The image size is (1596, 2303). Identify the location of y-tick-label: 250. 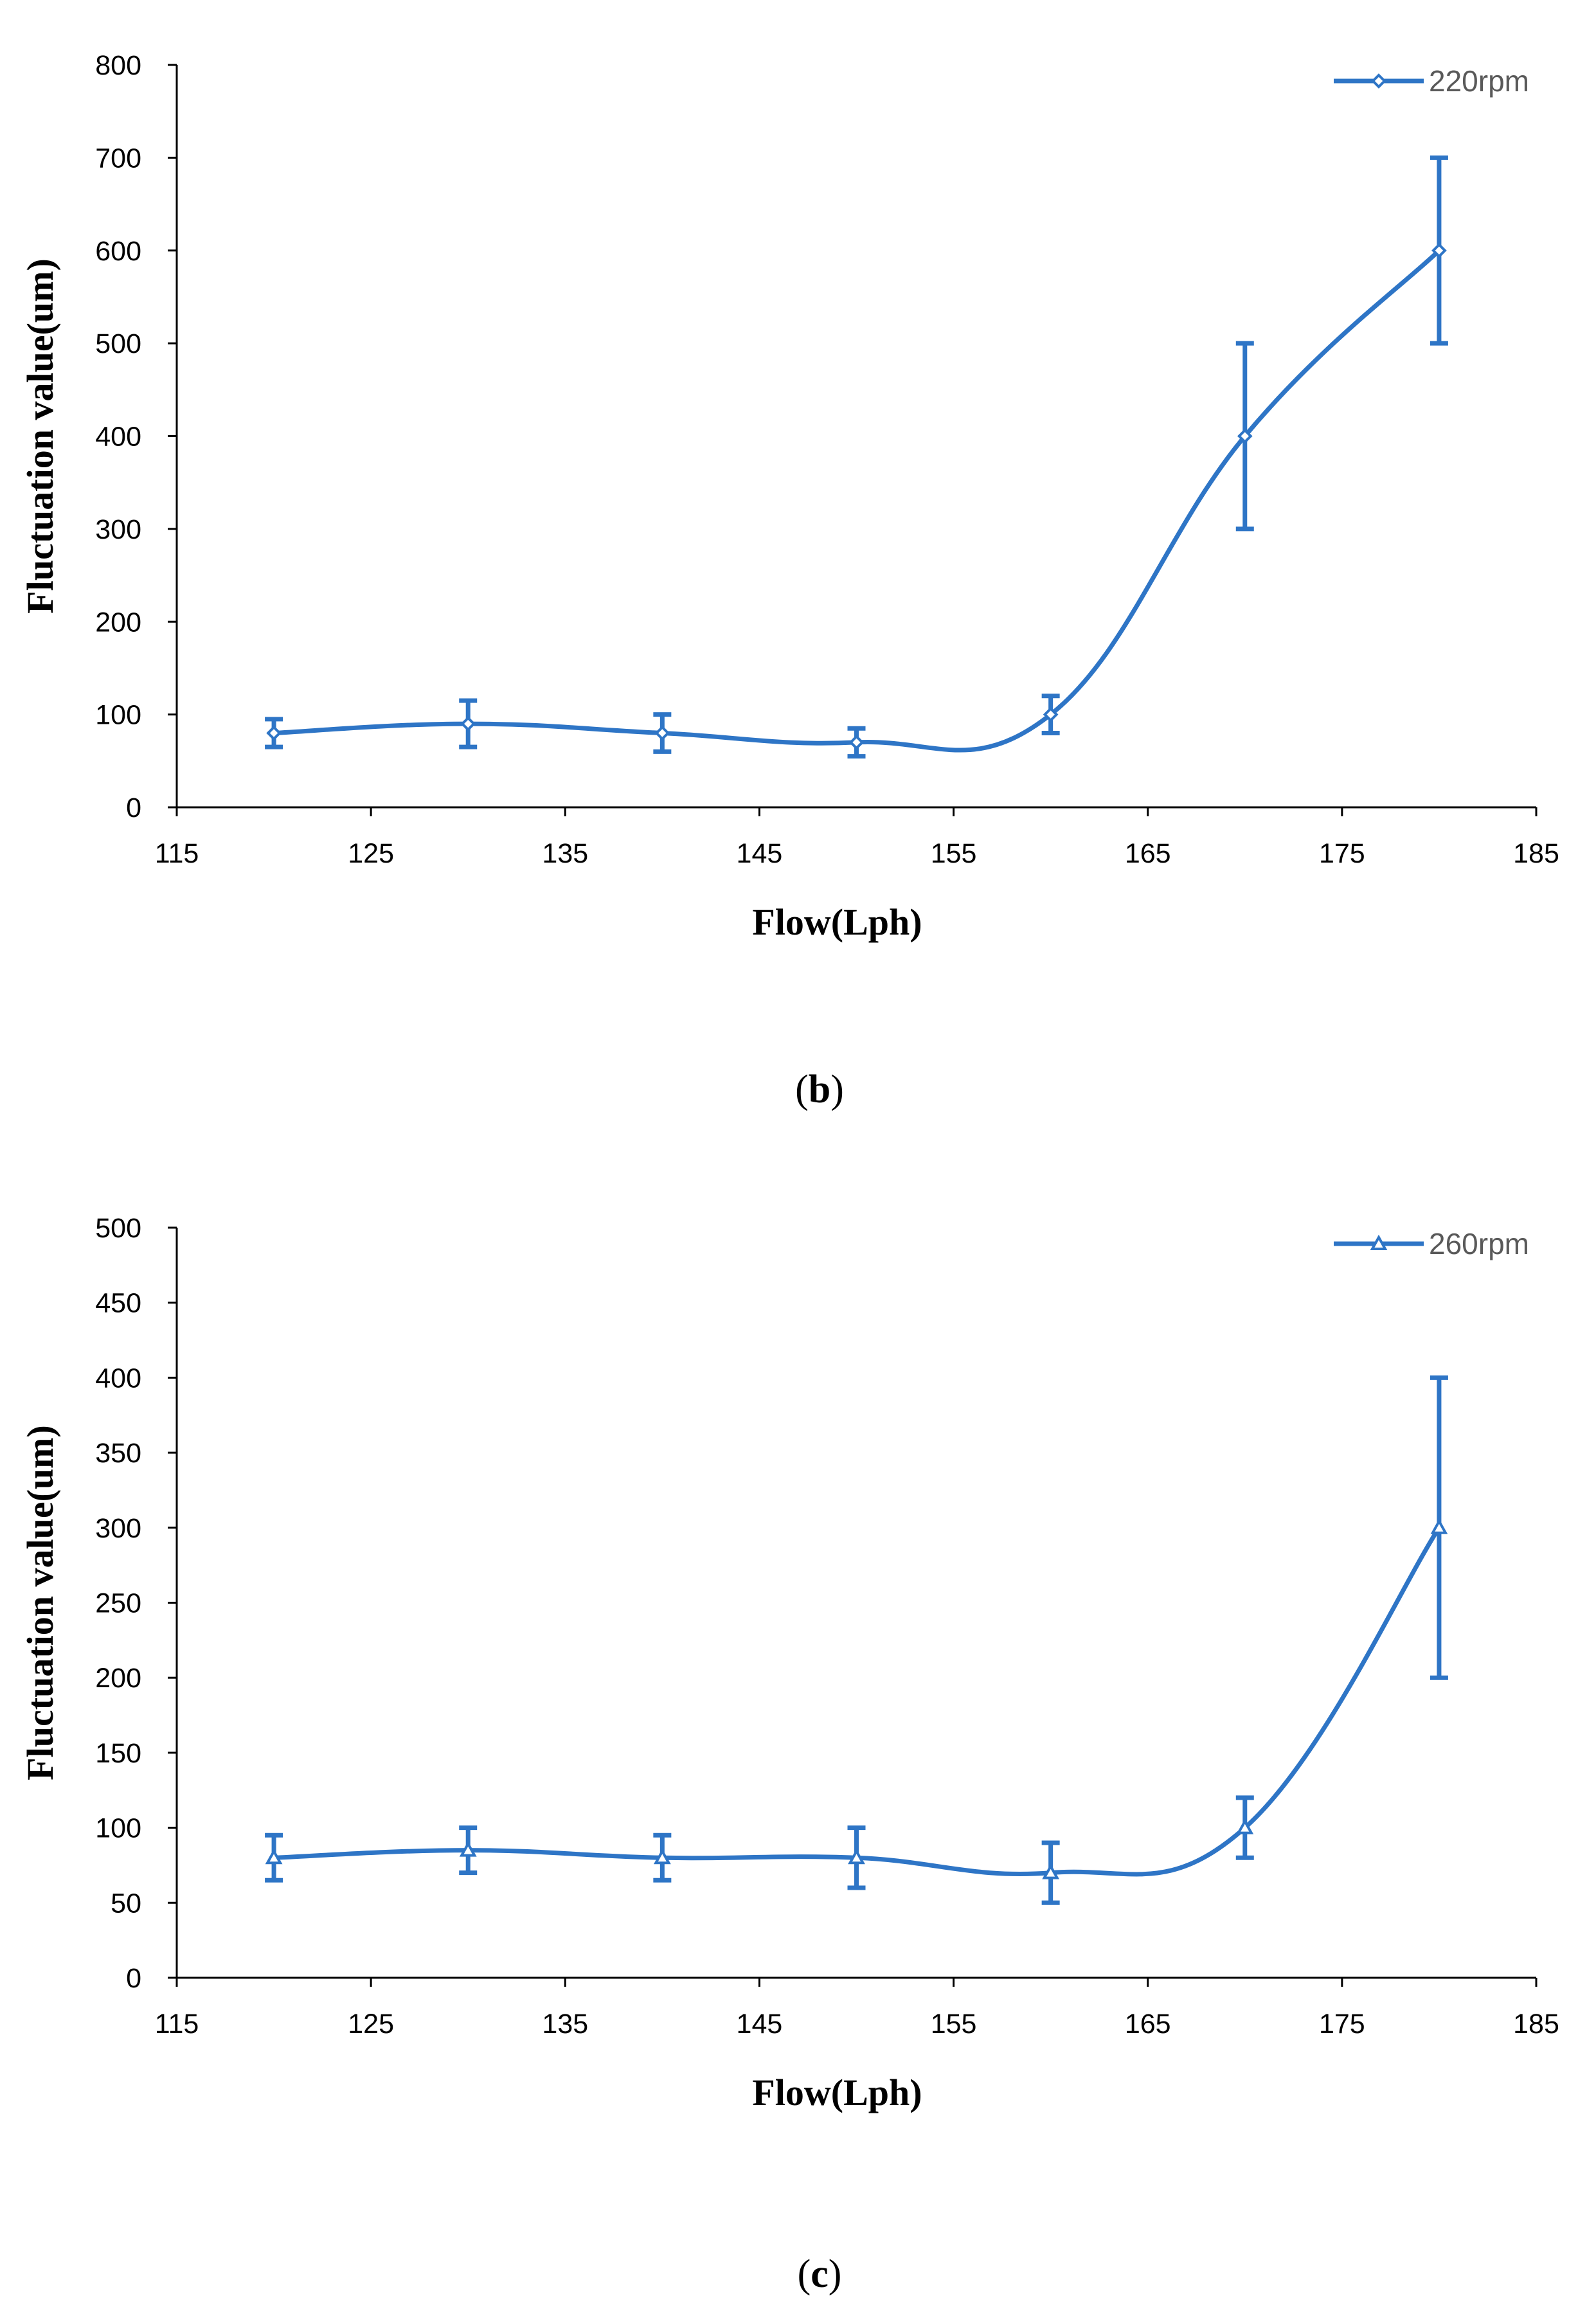
(118, 1604).